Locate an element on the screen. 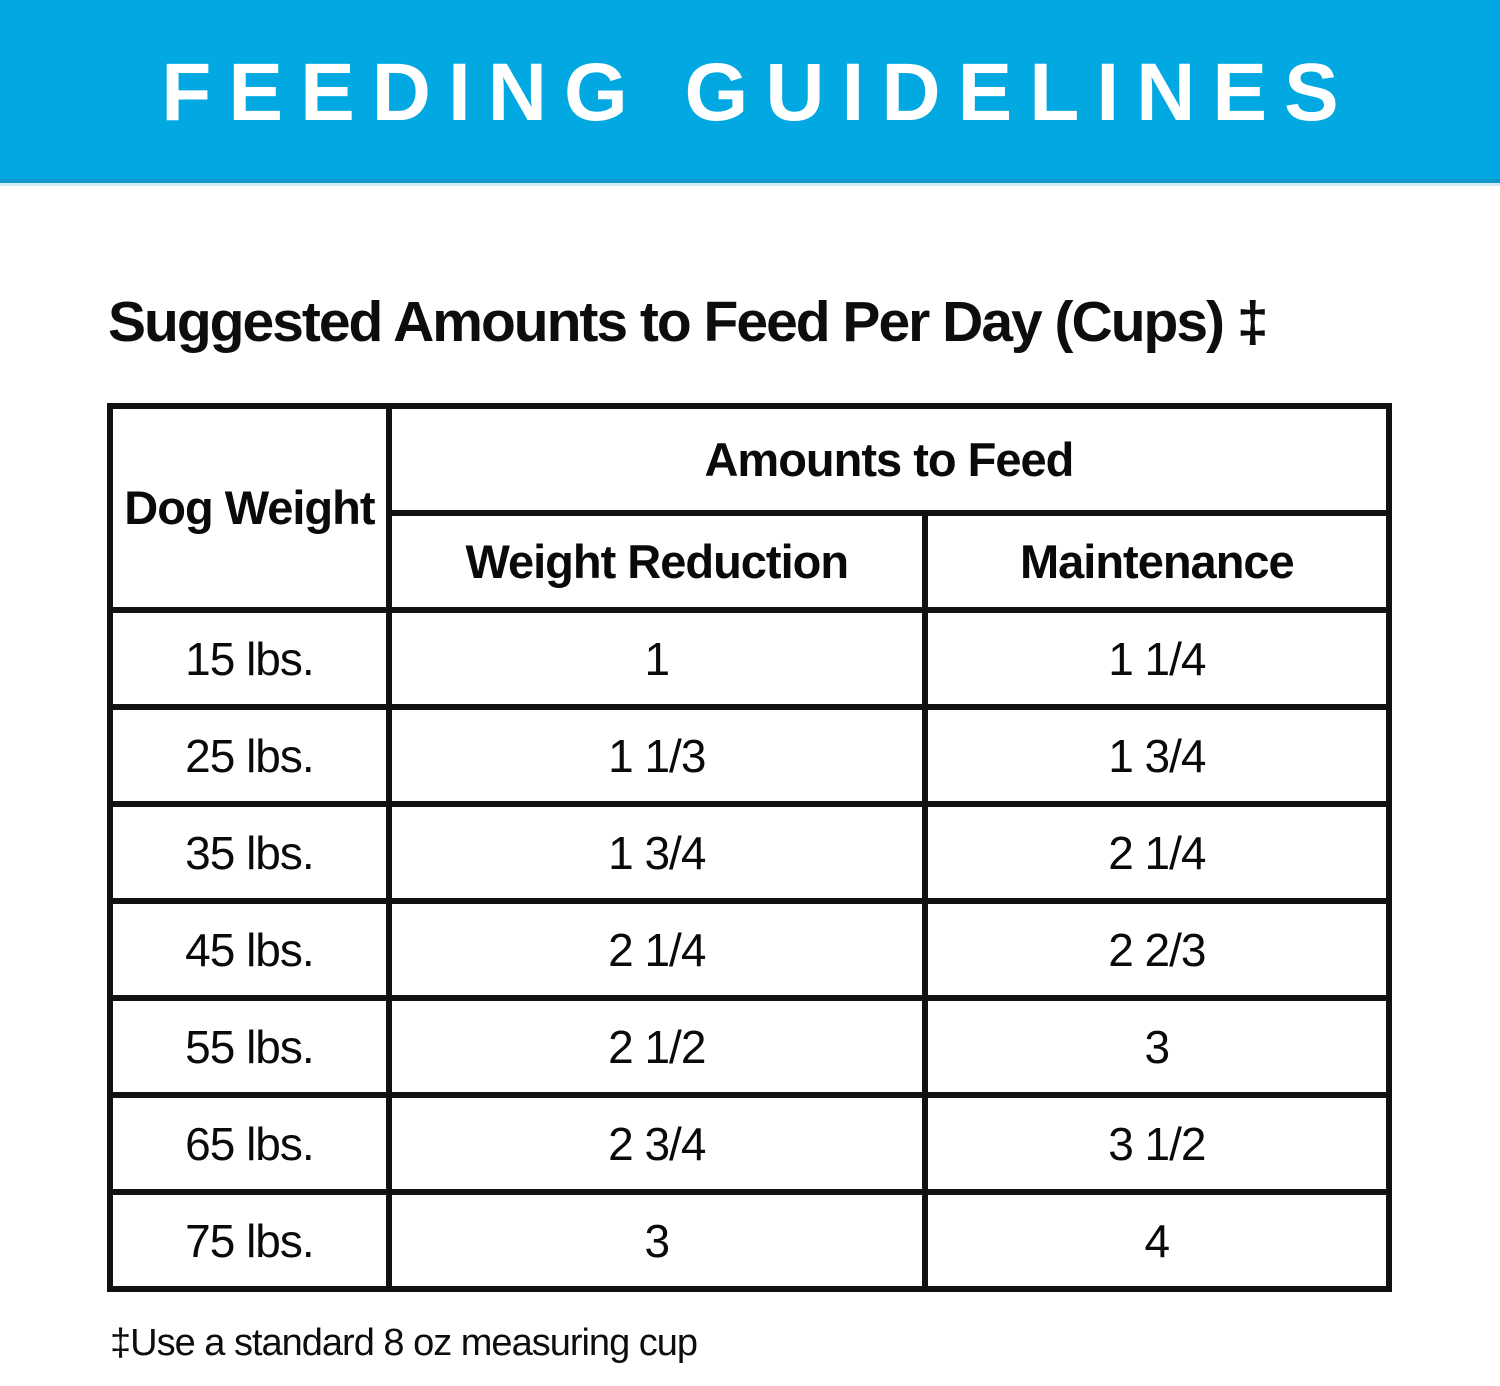  feeding-guidelines-banner: FEEDING GUIDELINES is located at coordinates (750, 91).